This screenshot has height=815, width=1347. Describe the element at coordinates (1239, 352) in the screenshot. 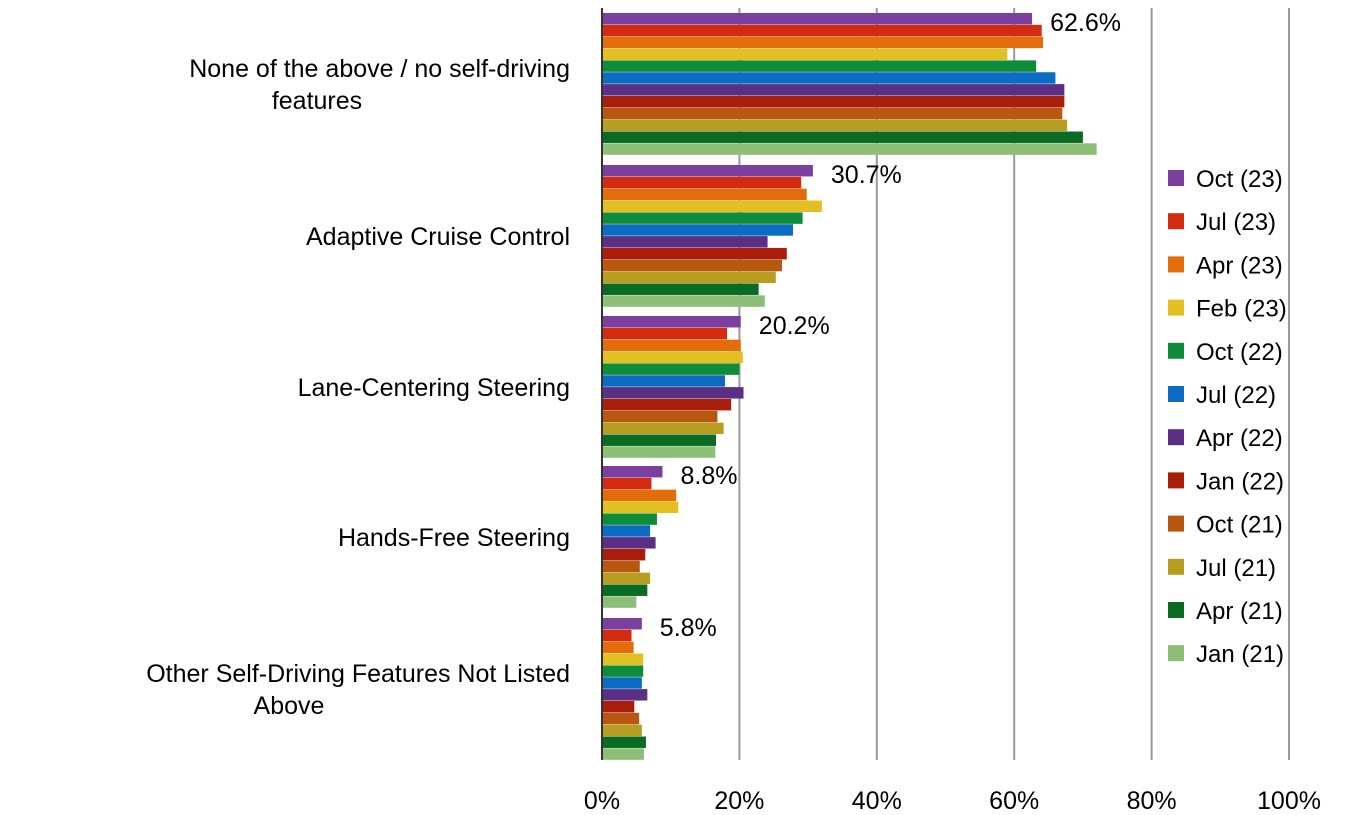

I see `legend-label: Oct (22)` at that location.